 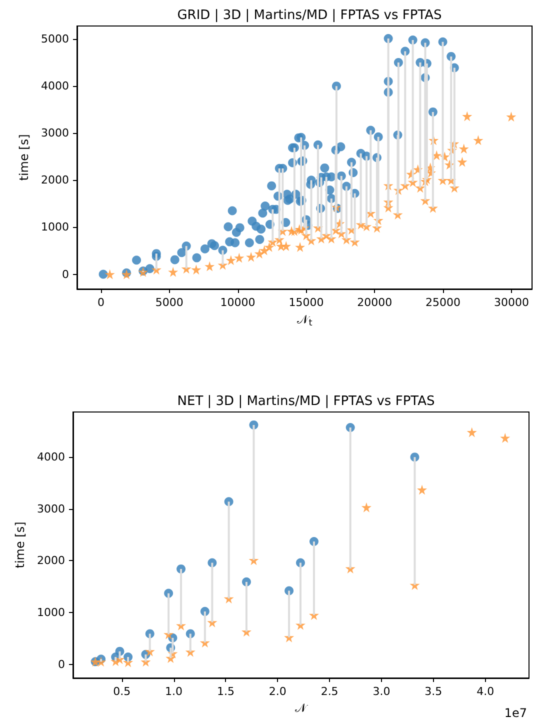 I want to click on x-tick-label: 20000, so click(x=374, y=302).